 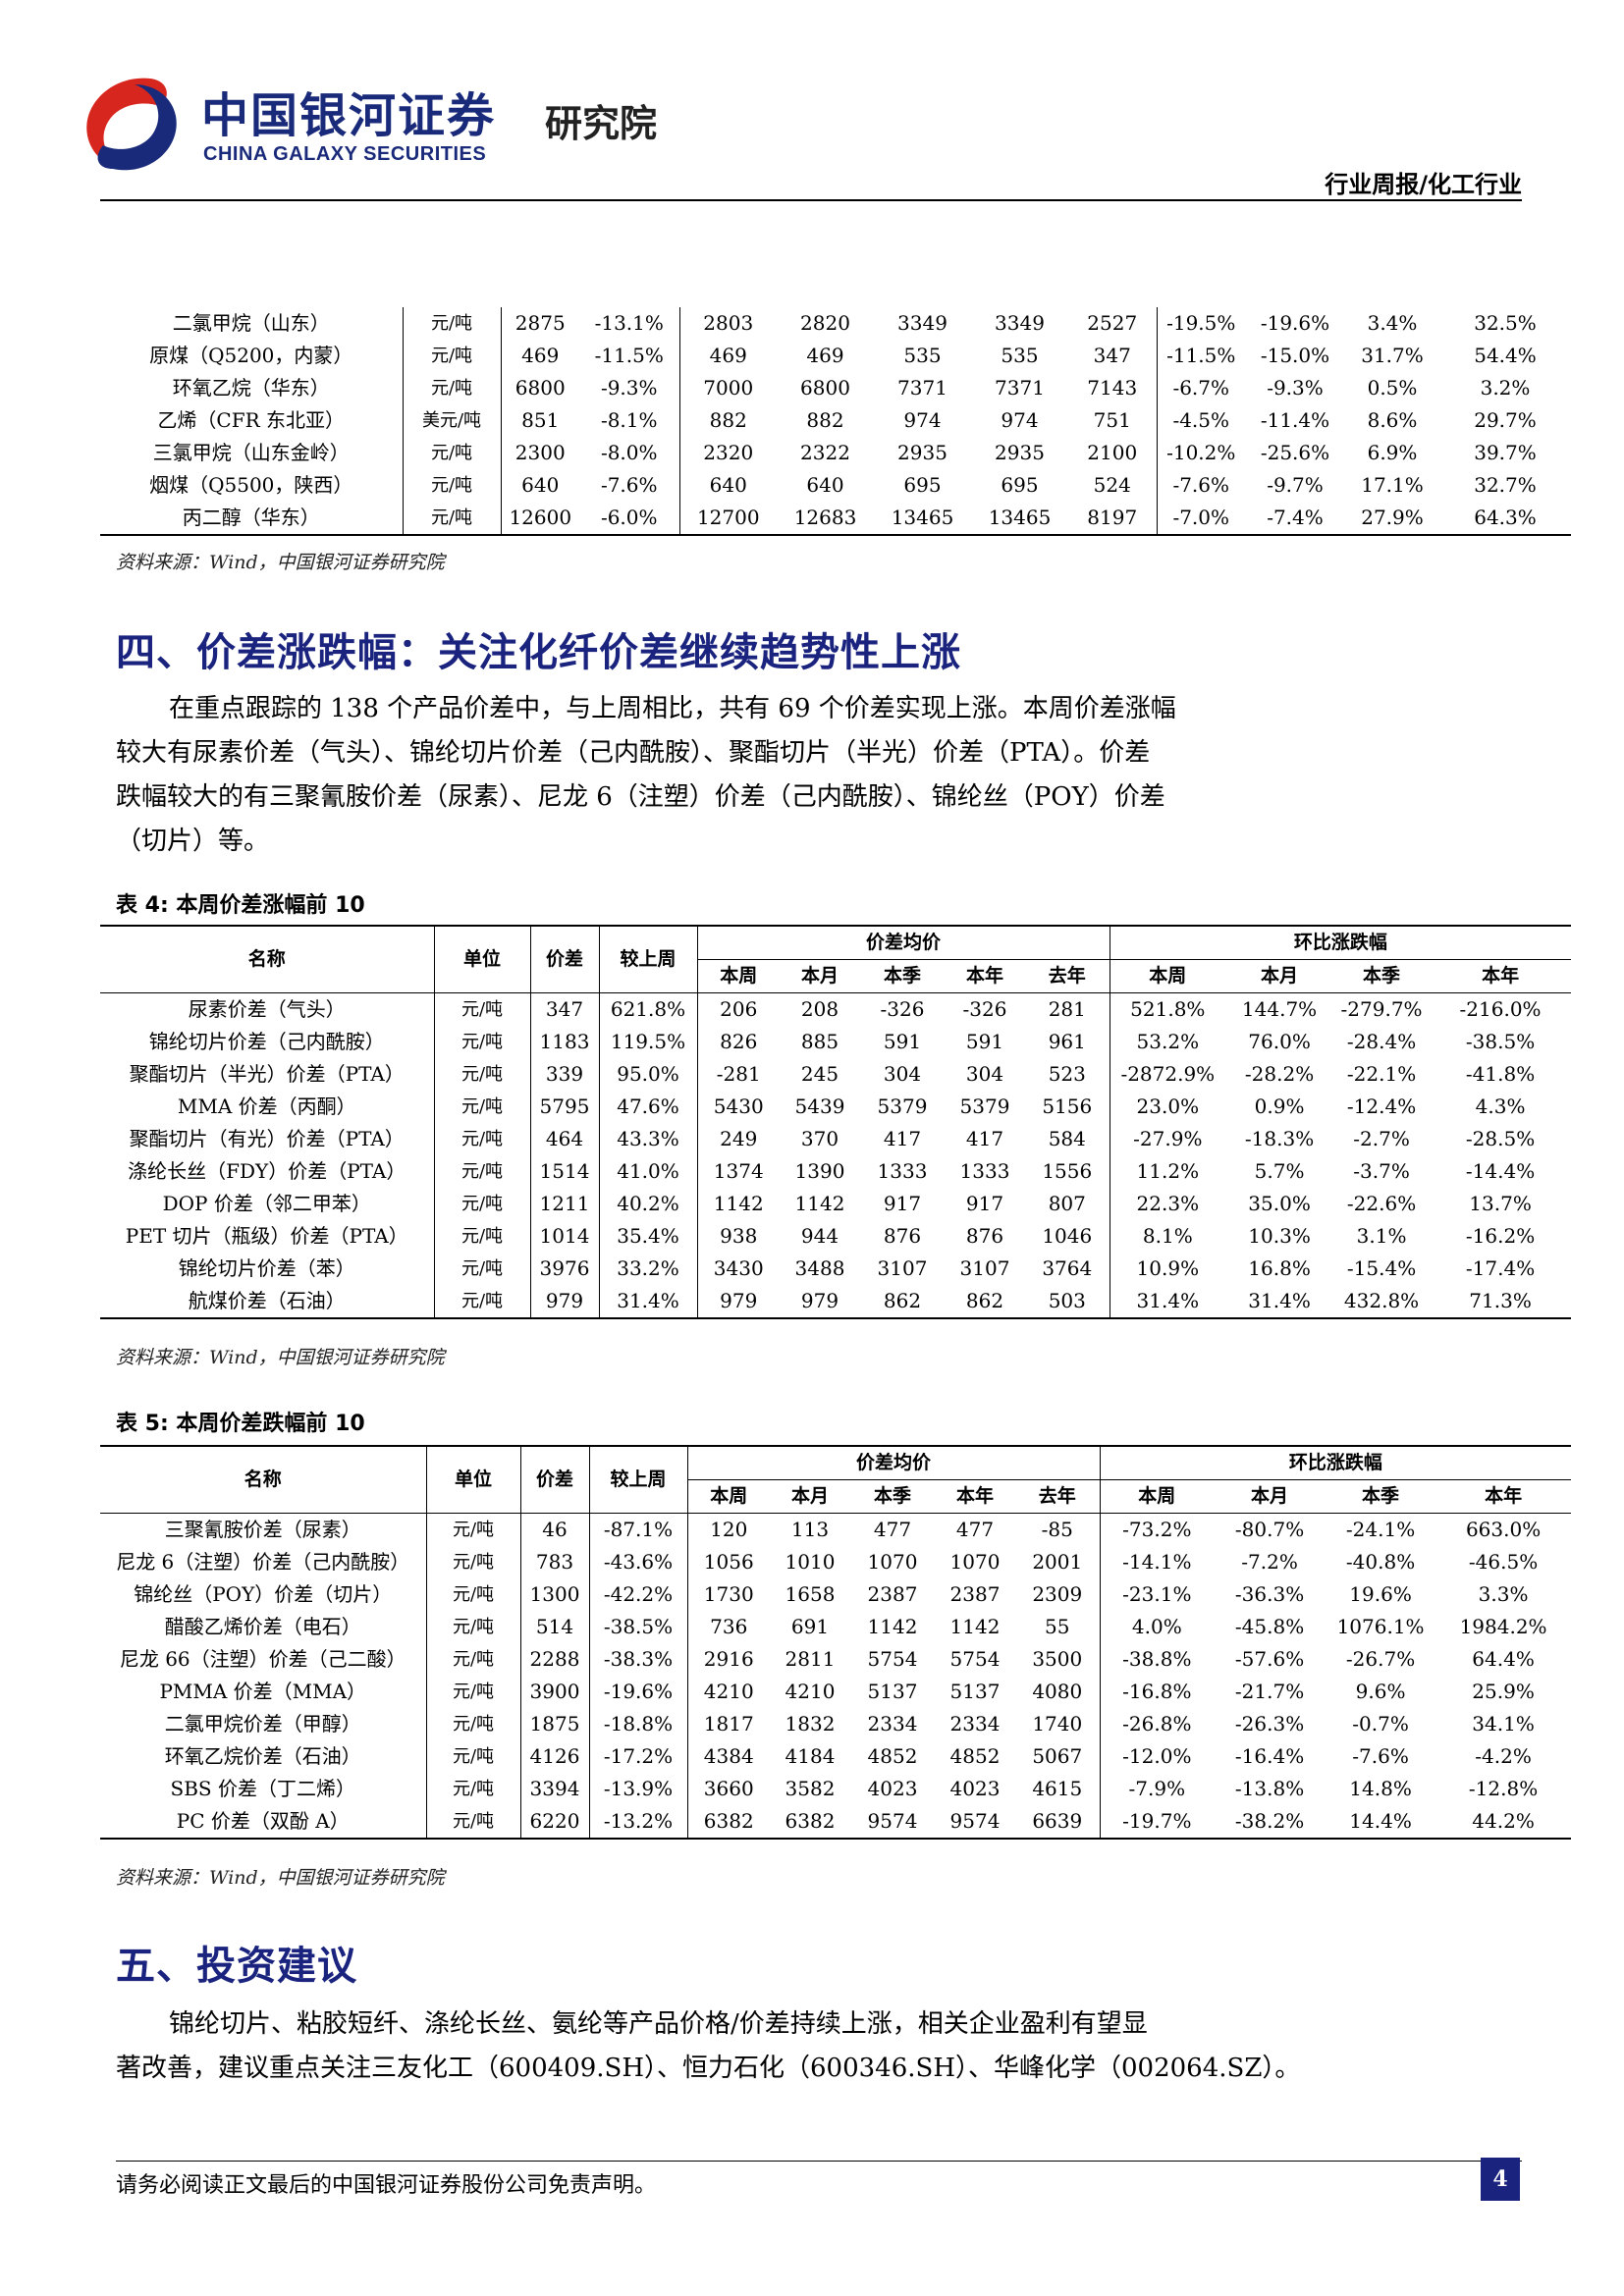 What do you see at coordinates (1381, 1236) in the screenshot?
I see `table-cell: 3.1%` at bounding box center [1381, 1236].